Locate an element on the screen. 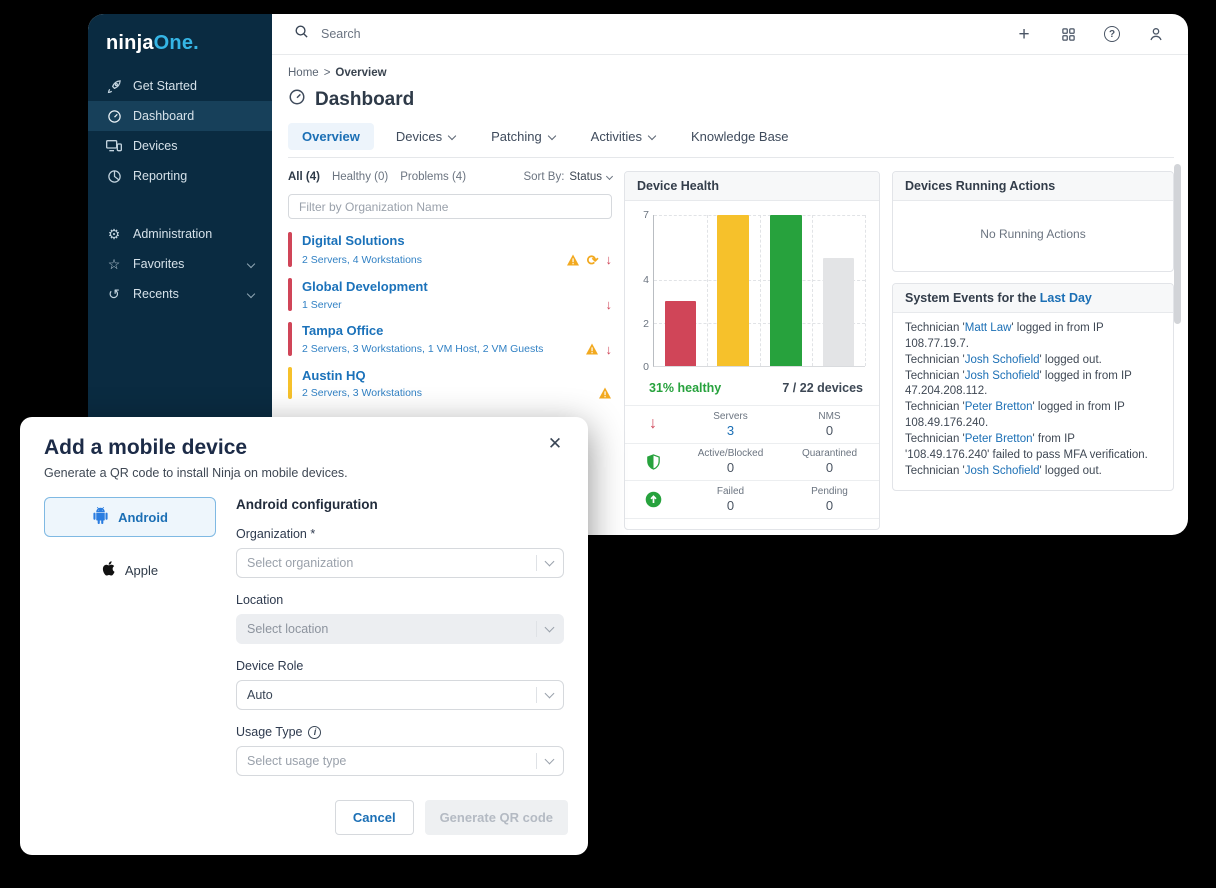 The height and width of the screenshot is (888, 1216). tab-devices: Devices is located at coordinates (425, 136).